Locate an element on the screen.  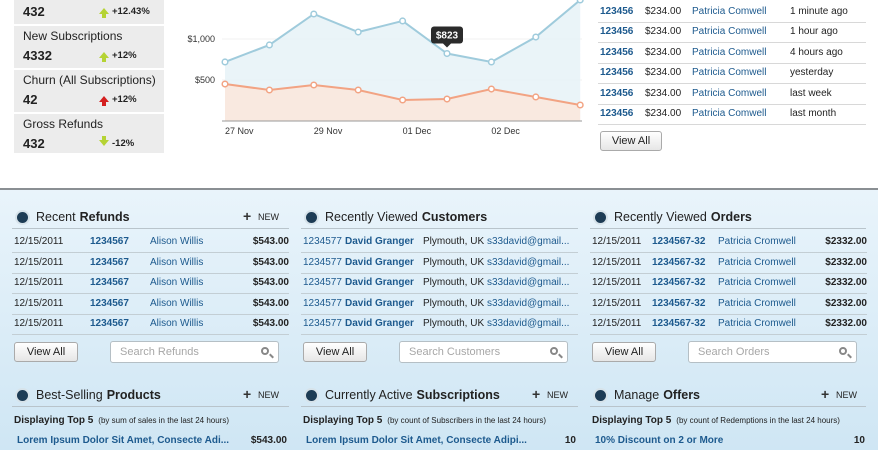
time: 1 minute ago is located at coordinates (819, 11).